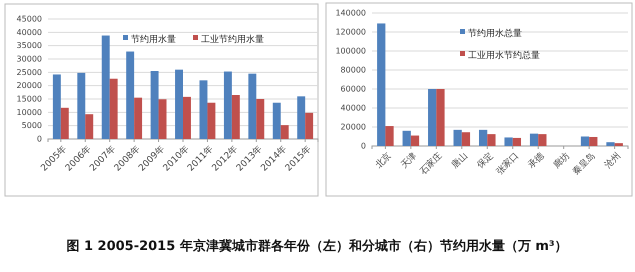 This screenshot has width=635, height=272. What do you see at coordinates (353, 70) in the screenshot?
I see `y-tick-label: 80000` at bounding box center [353, 70].